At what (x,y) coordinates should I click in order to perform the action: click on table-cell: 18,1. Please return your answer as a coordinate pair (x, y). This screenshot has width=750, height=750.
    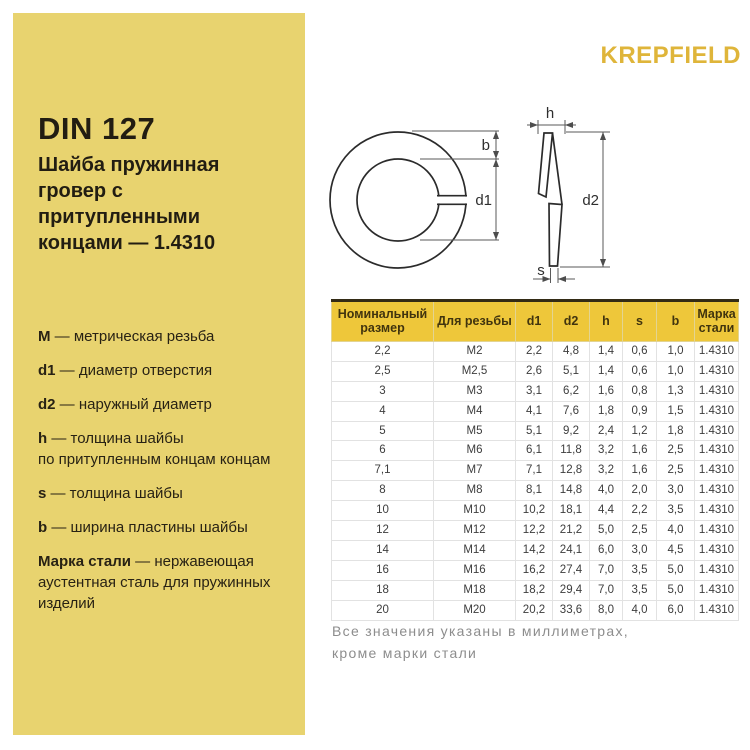
    Looking at the image, I should click on (571, 511).